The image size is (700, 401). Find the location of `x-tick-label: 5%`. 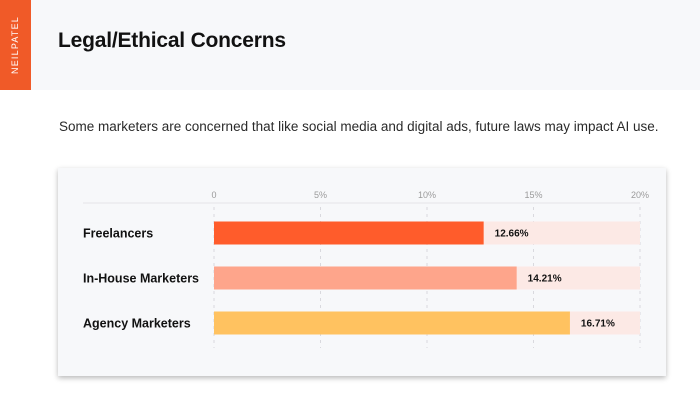

x-tick-label: 5% is located at coordinates (320, 195).